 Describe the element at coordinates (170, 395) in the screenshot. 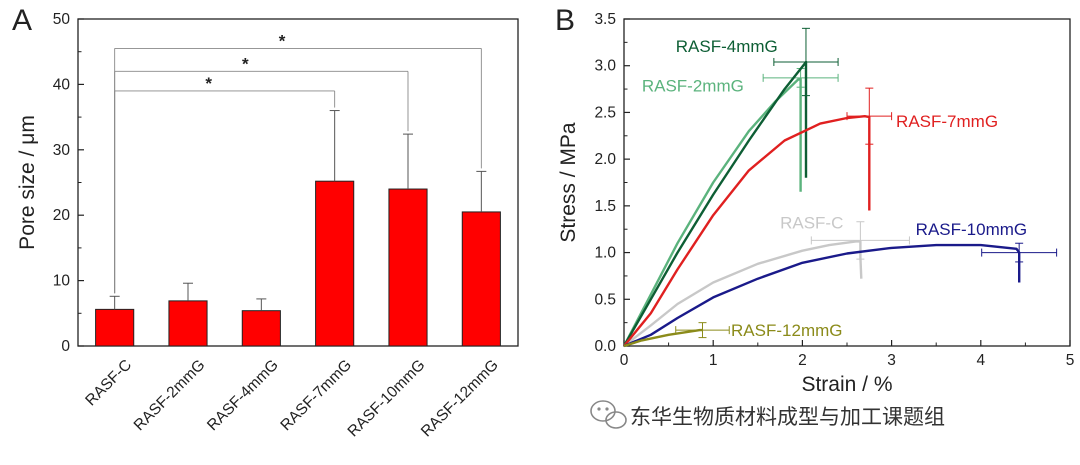

I see `x-tick-label: RASF-2mmG` at that location.